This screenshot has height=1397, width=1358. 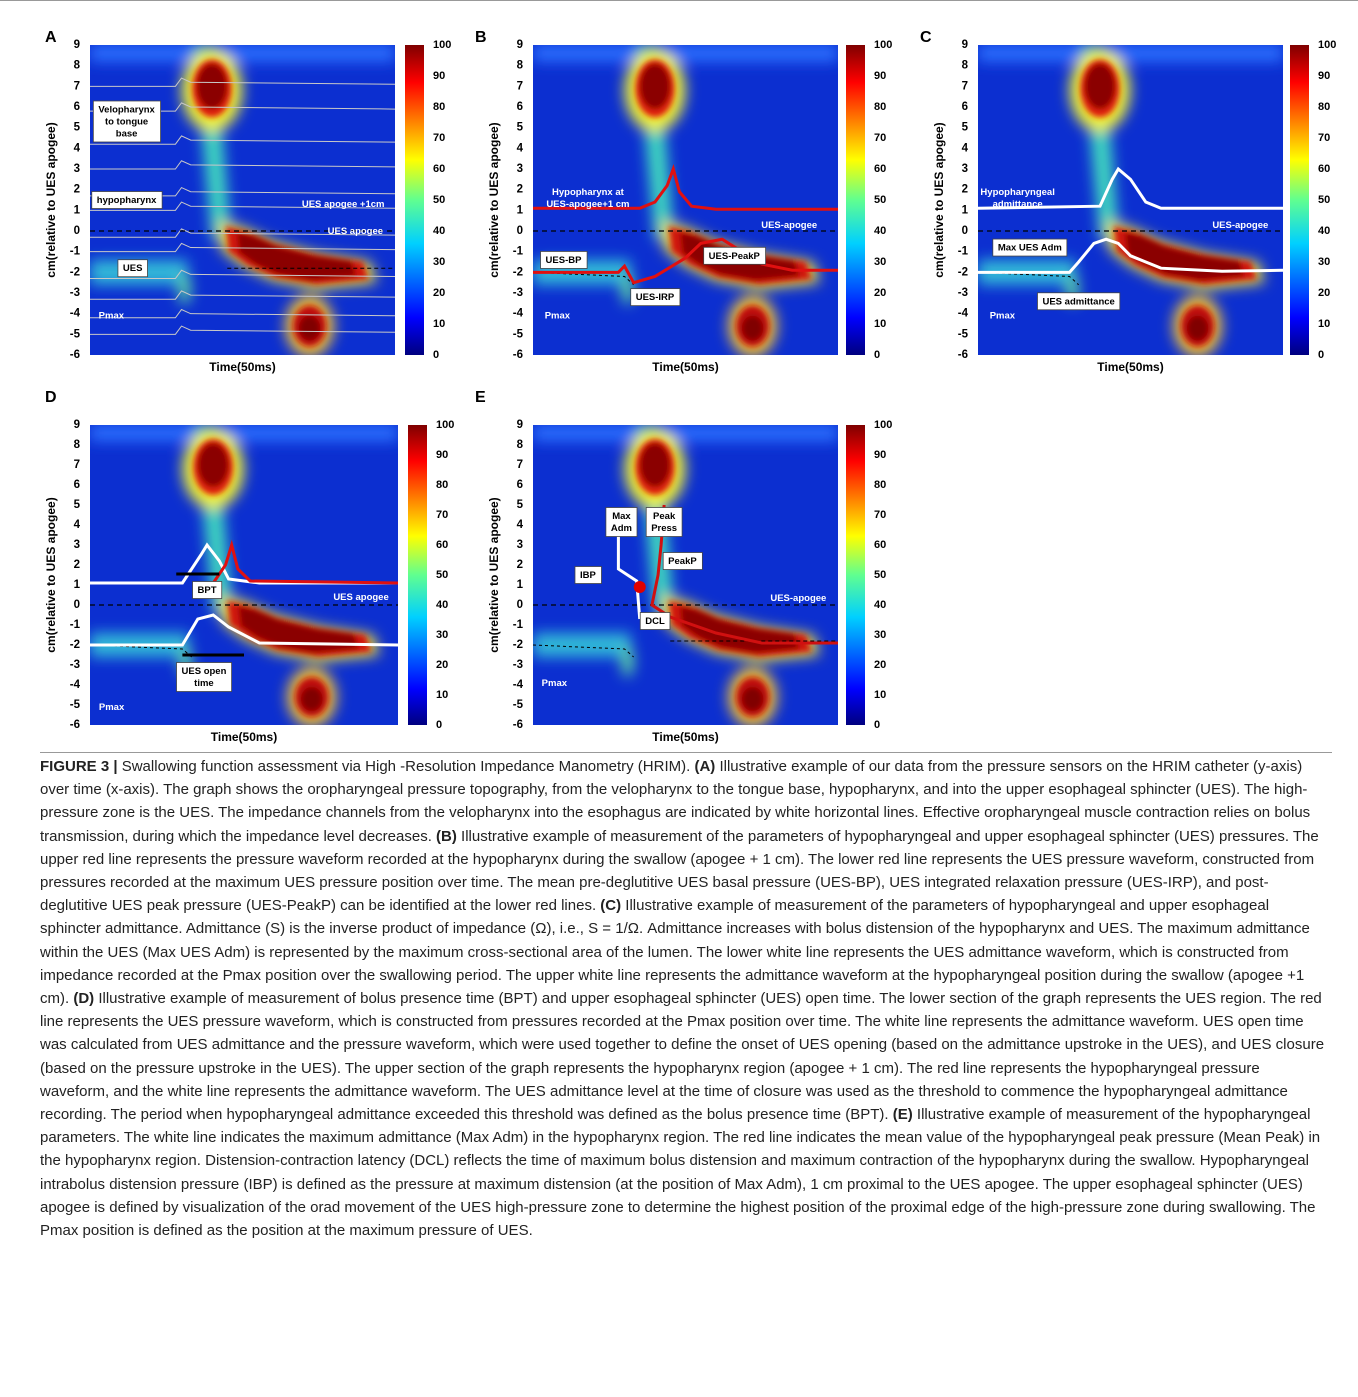 I want to click on annotation-text: UES apogee +1cm, so click(x=343, y=204).